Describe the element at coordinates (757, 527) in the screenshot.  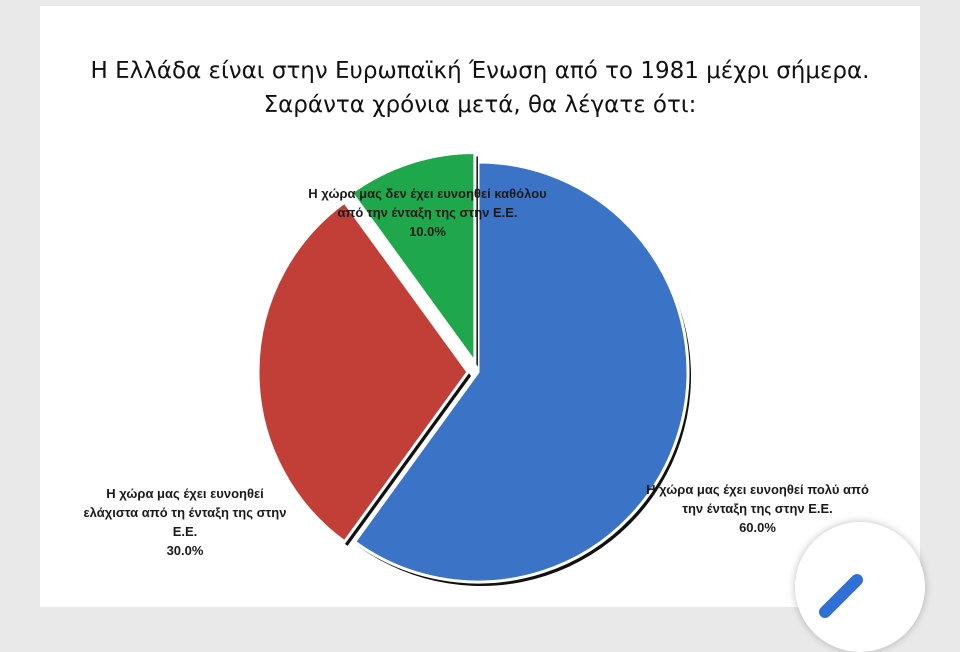
I see `value-label: 60.0%` at that location.